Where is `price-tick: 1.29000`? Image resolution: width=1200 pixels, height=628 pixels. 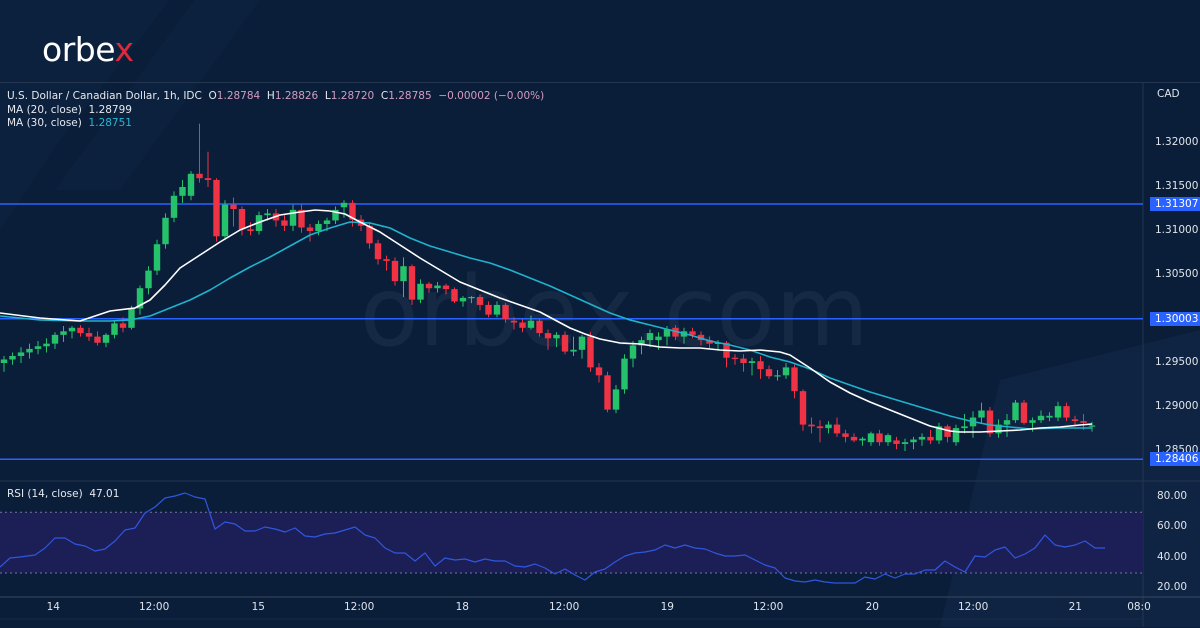
price-tick: 1.29000 is located at coordinates (1177, 406).